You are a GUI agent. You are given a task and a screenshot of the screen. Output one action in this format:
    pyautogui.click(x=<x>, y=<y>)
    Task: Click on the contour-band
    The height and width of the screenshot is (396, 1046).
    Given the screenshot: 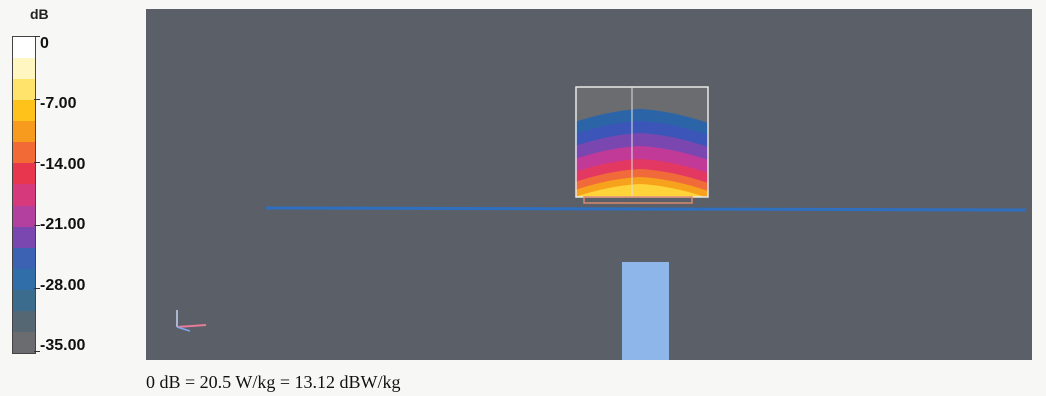 What is the action you would take?
    pyautogui.click(x=641, y=190)
    